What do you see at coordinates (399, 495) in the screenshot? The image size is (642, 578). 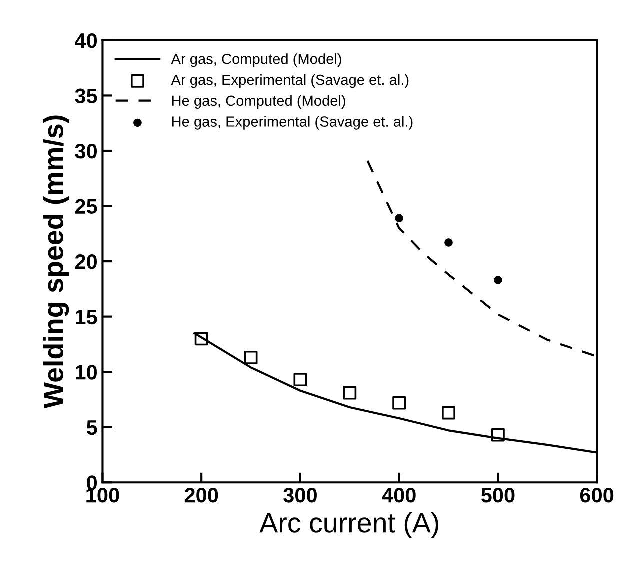 I see `x-tick-label: 400` at bounding box center [399, 495].